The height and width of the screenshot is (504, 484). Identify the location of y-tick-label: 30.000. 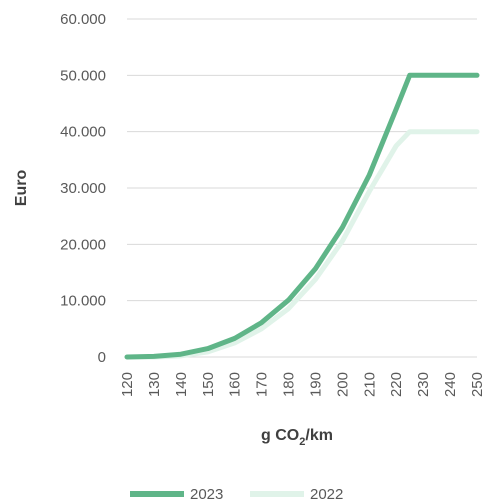
(83, 188).